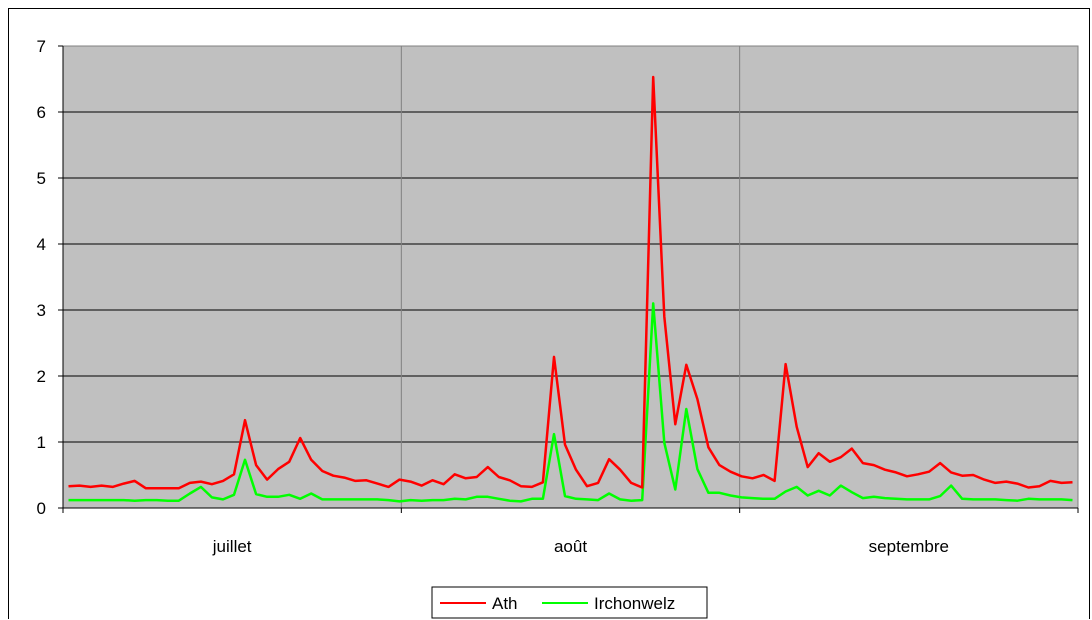 This screenshot has height=620, width=1092. Describe the element at coordinates (505, 603) in the screenshot. I see `legend-label-ath: Ath` at that location.